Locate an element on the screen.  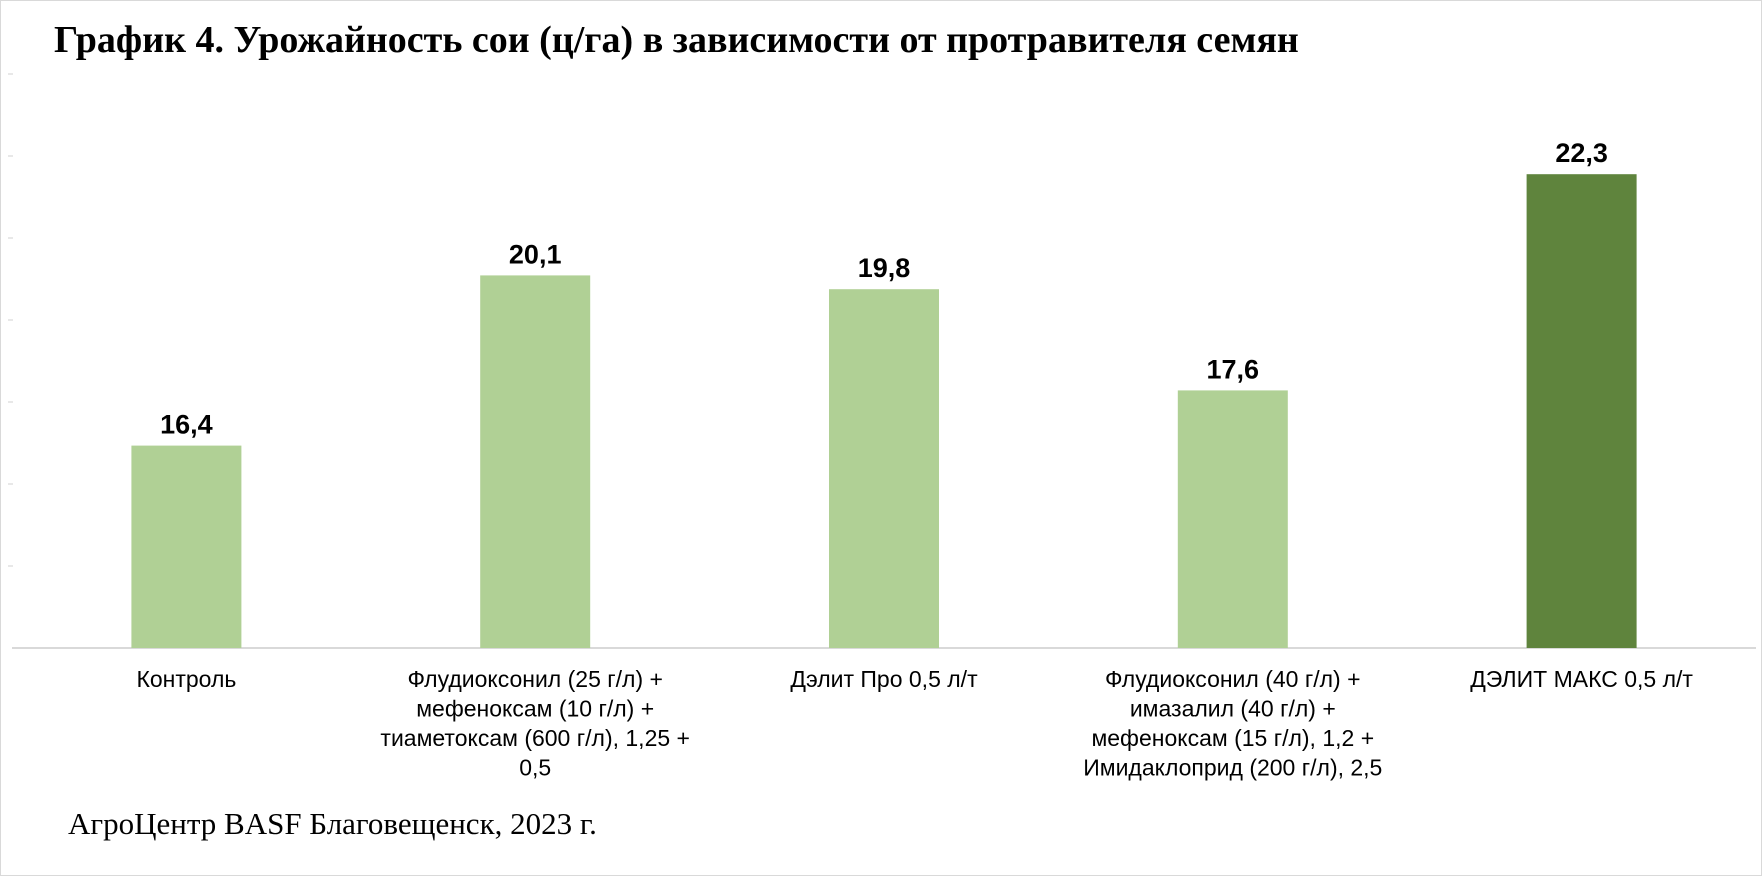
data-label: 22,3 is located at coordinates (1581, 153).